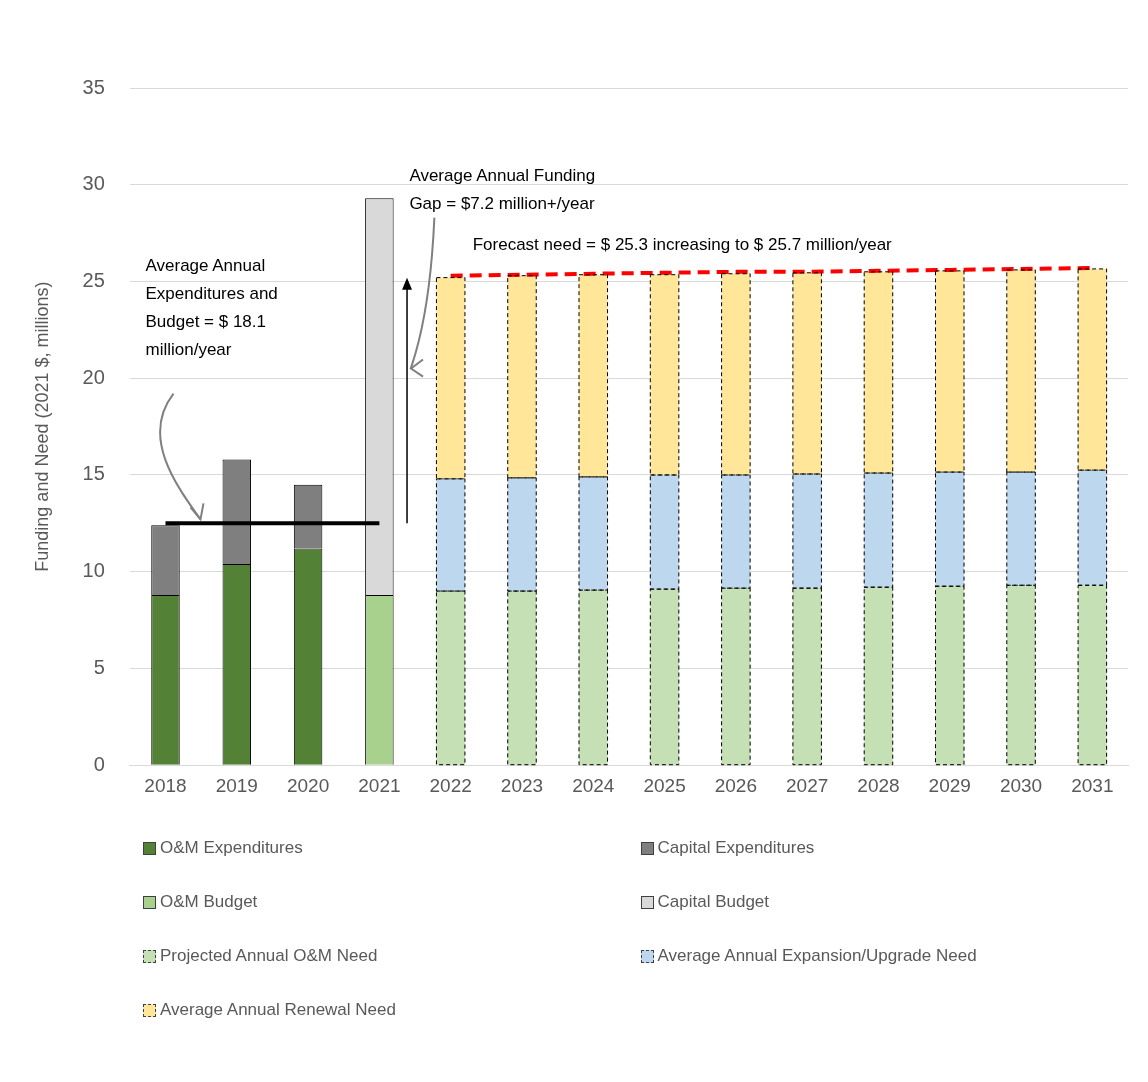 The height and width of the screenshot is (1082, 1148). I want to click on x-tick-label: 2022, so click(450, 785).